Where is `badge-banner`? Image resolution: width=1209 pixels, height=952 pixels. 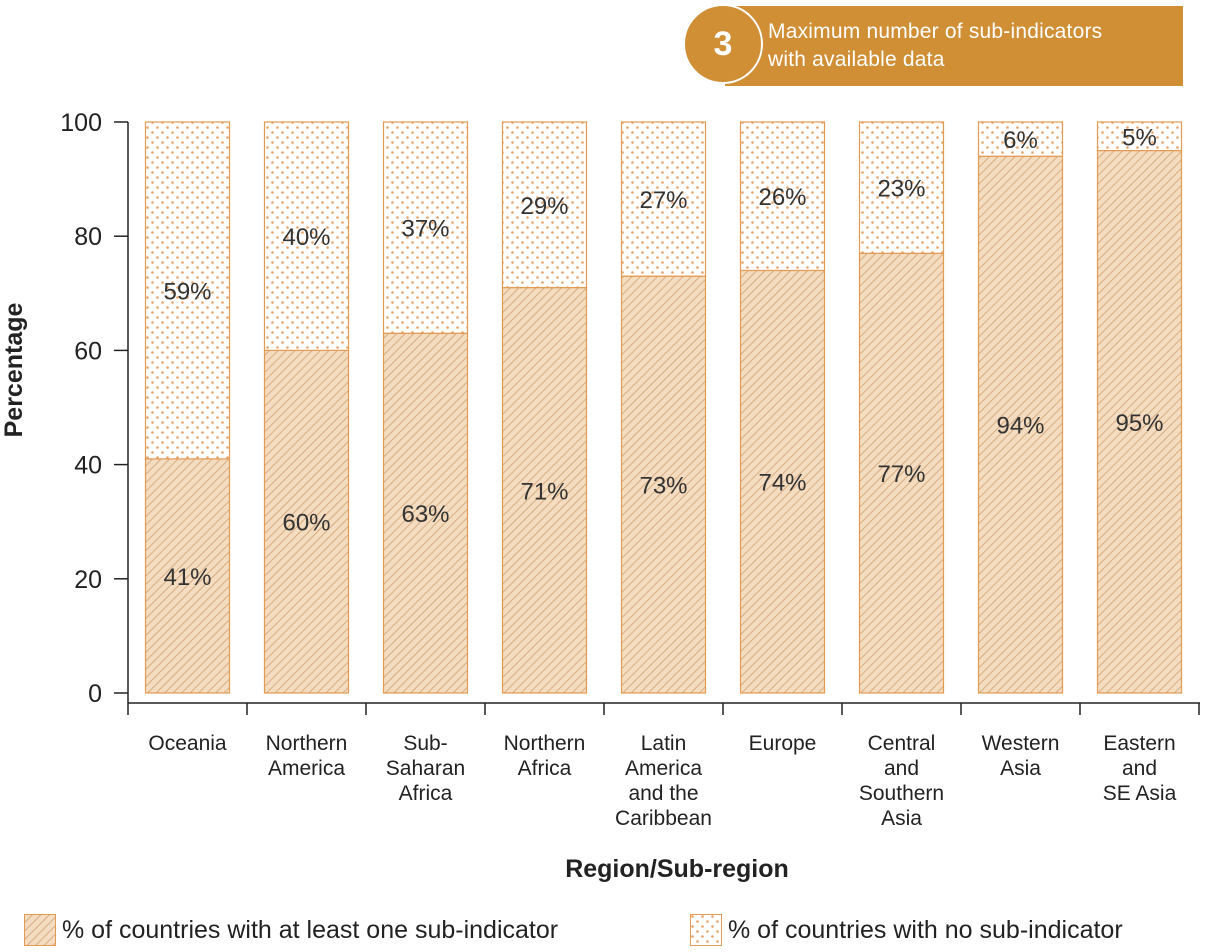 badge-banner is located at coordinates (954, 46).